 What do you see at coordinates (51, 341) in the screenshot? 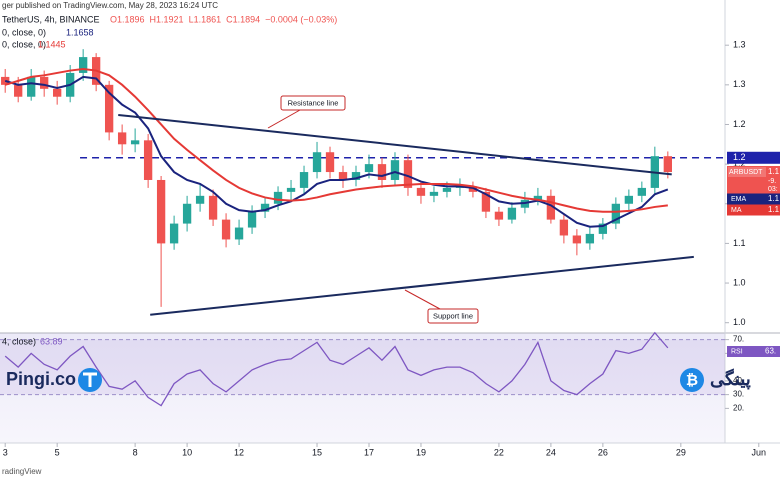
I see `rsi-legend-value: 63.89` at bounding box center [51, 341].